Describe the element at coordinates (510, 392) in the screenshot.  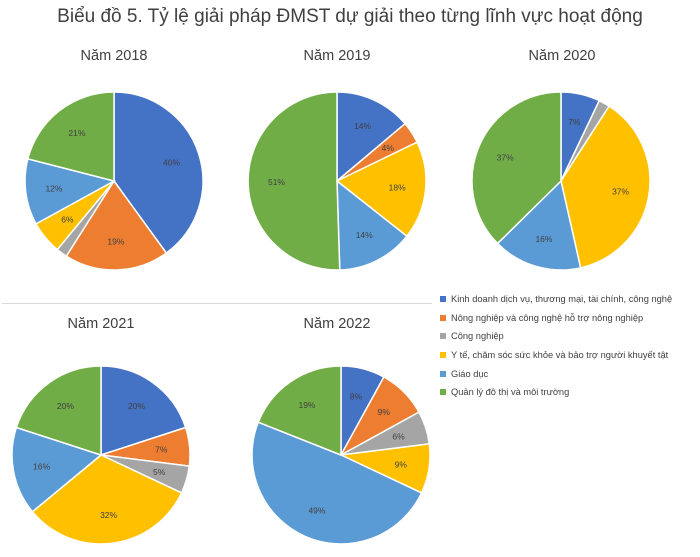
I see `legend-label: Quản lý đô thị và môi trường` at that location.